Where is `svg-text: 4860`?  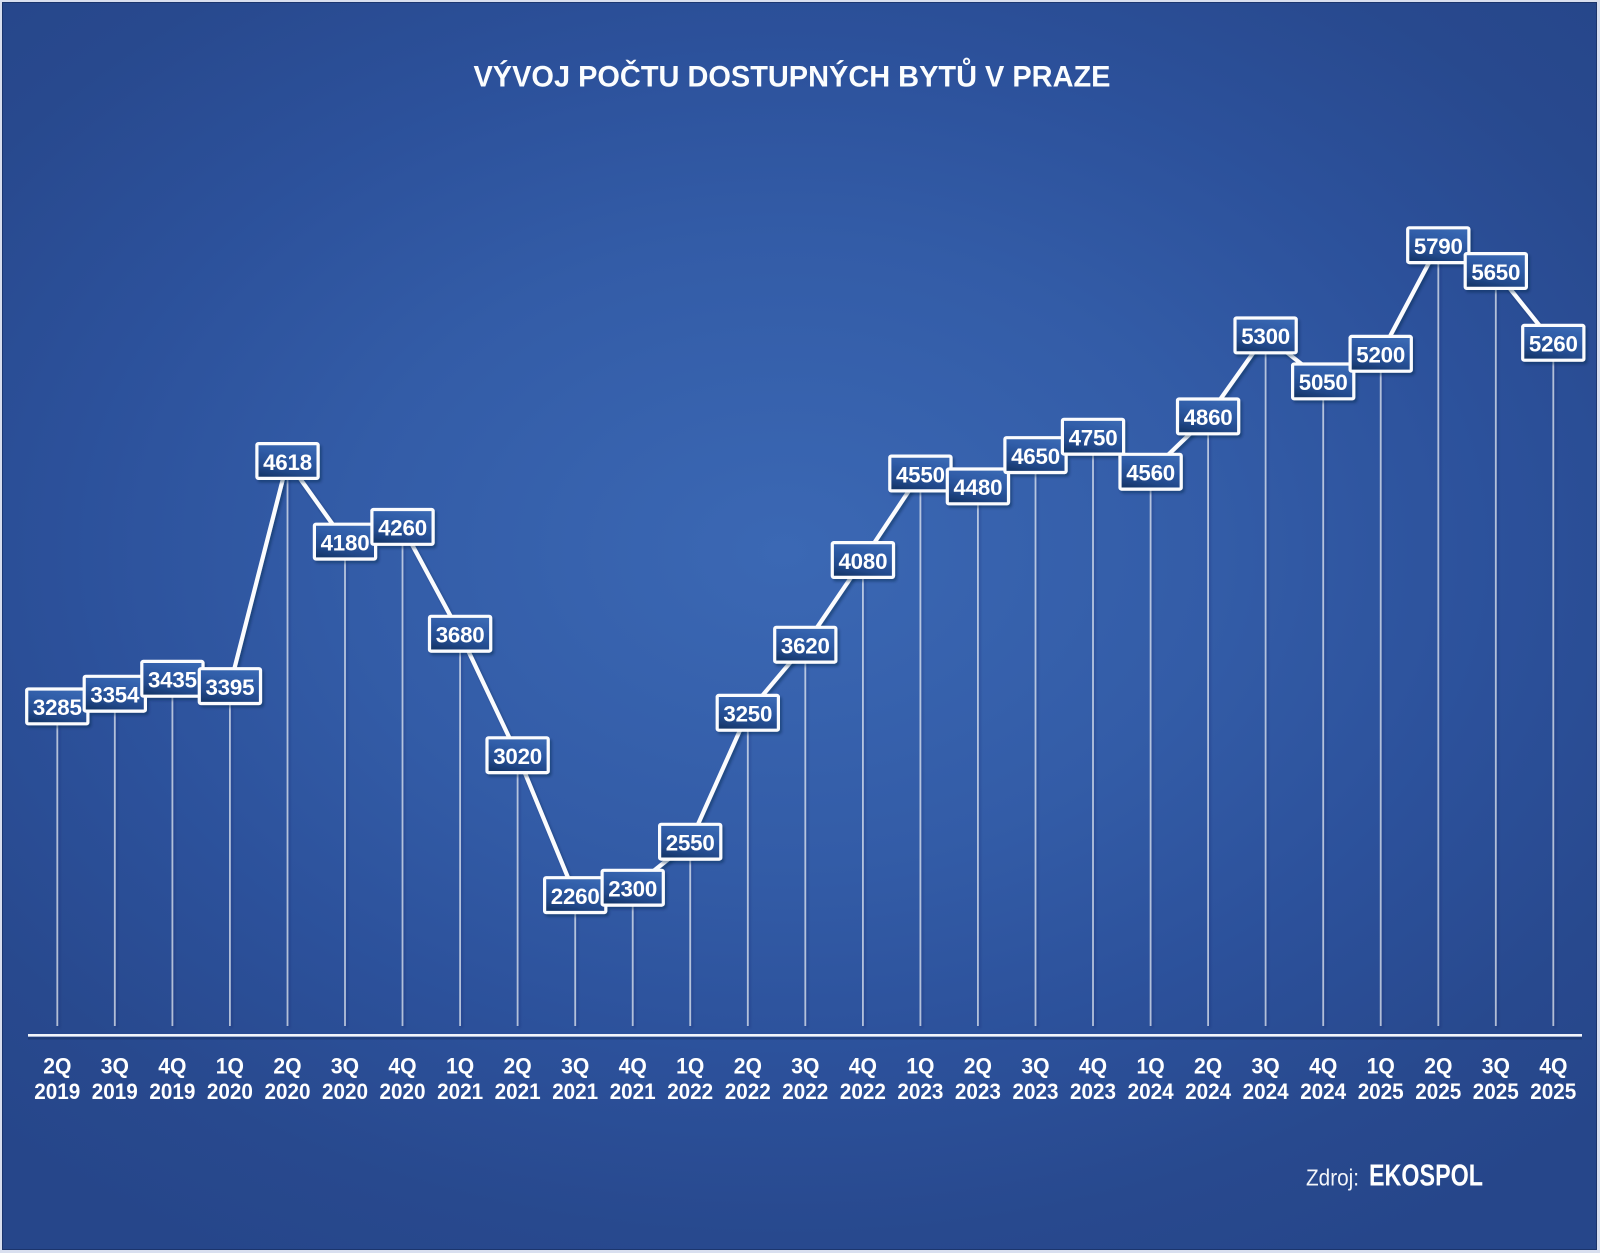 svg-text: 4860 is located at coordinates (1208, 417).